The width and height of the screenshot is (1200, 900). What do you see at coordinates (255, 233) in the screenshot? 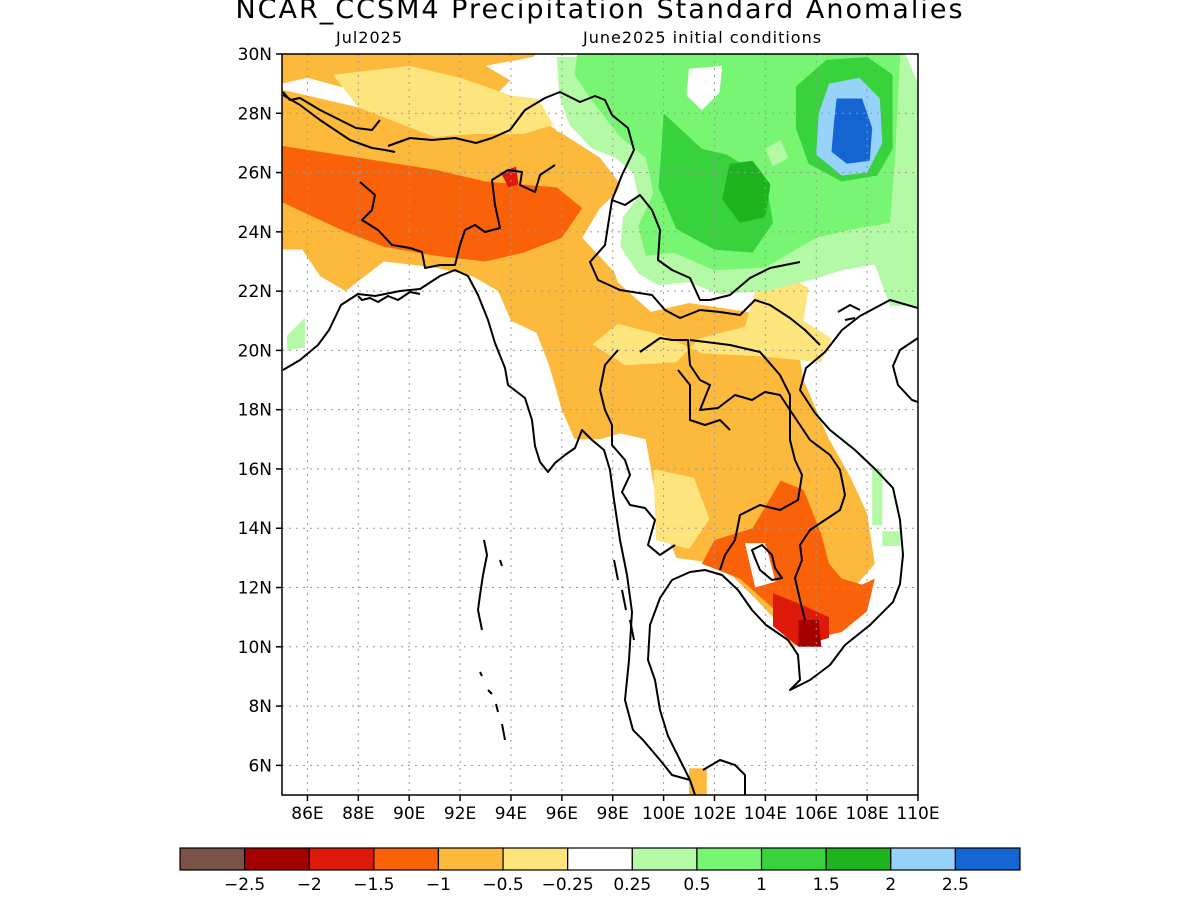
I see `lat-label: 24N` at bounding box center [255, 233].